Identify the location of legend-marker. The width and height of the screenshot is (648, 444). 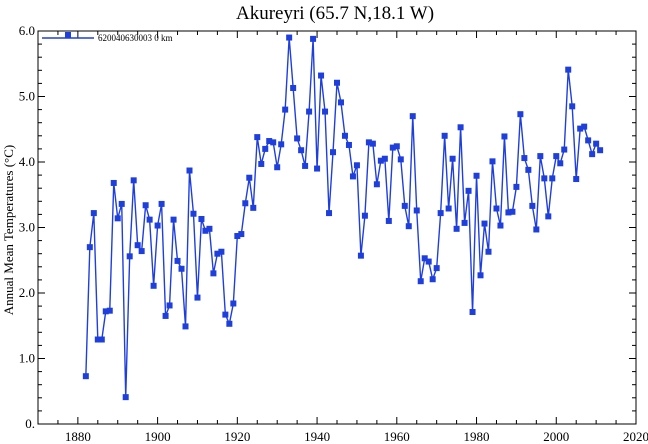
(68, 35).